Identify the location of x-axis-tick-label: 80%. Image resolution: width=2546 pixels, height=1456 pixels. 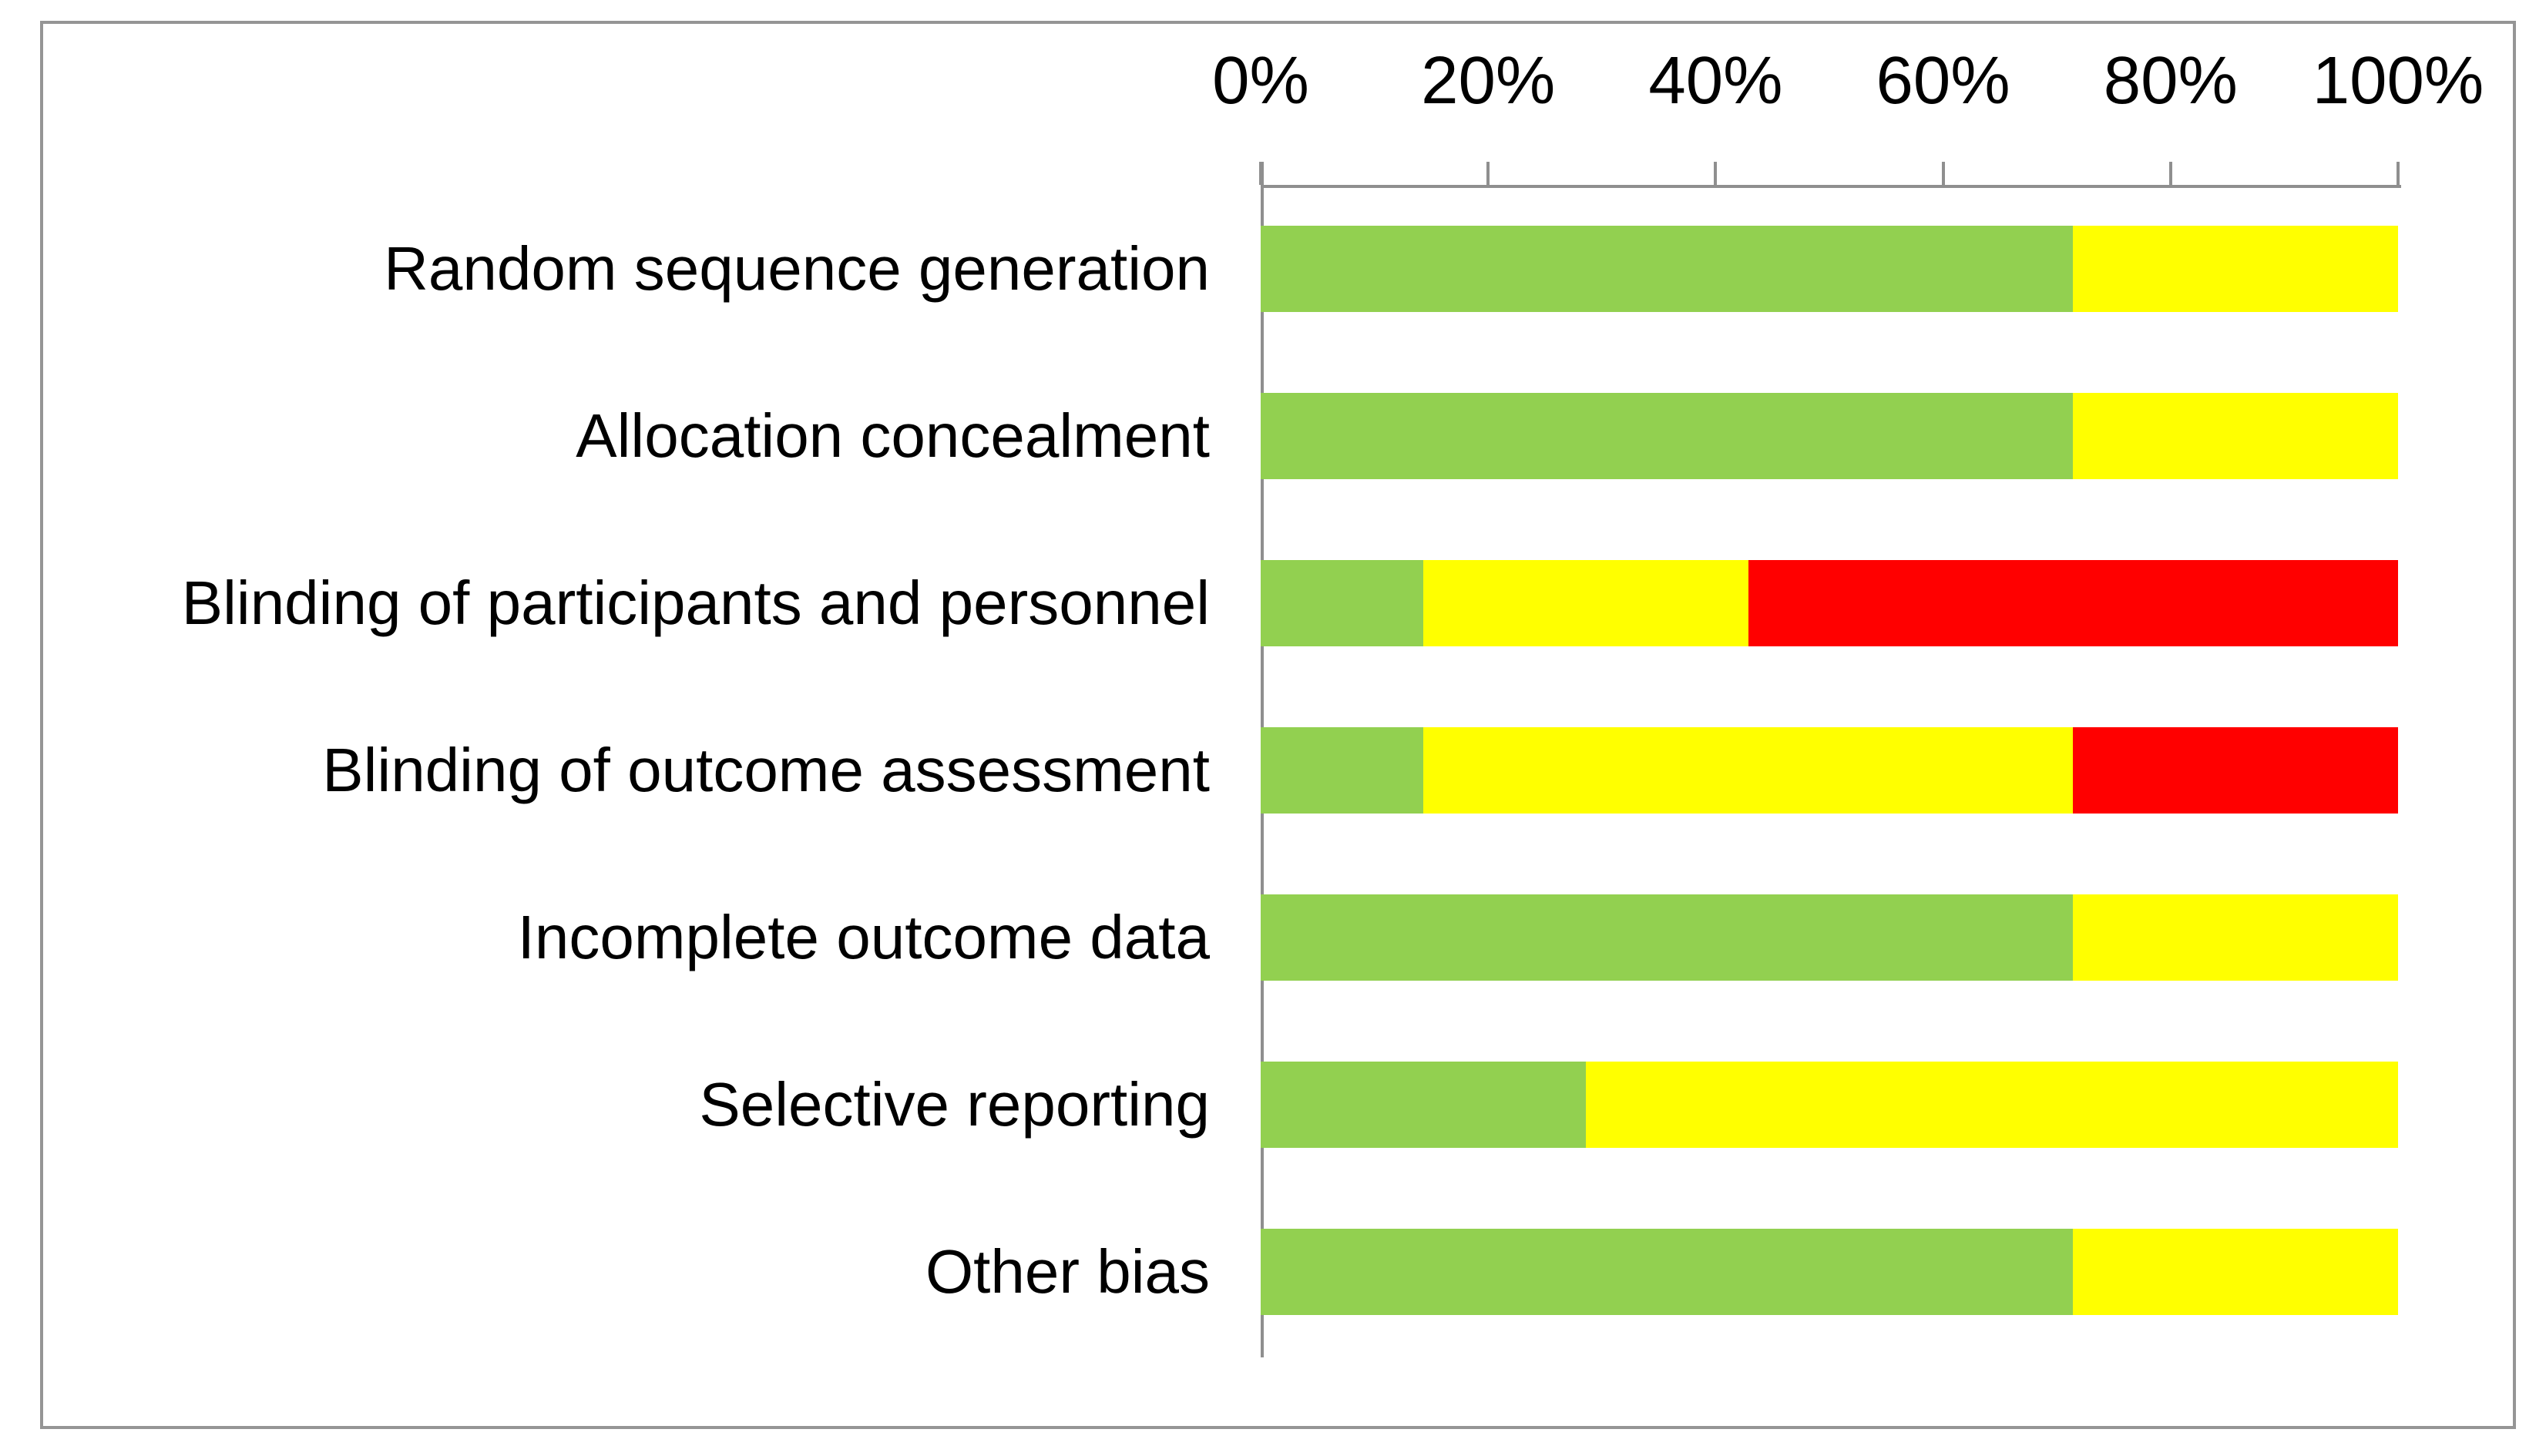
(2170, 80).